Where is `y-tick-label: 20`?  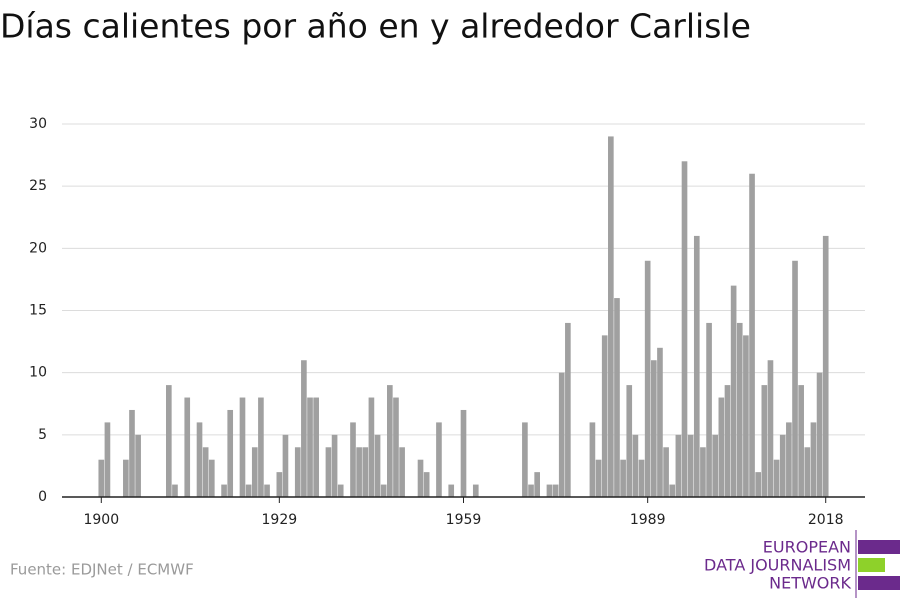
y-tick-label: 20 is located at coordinates (38, 248).